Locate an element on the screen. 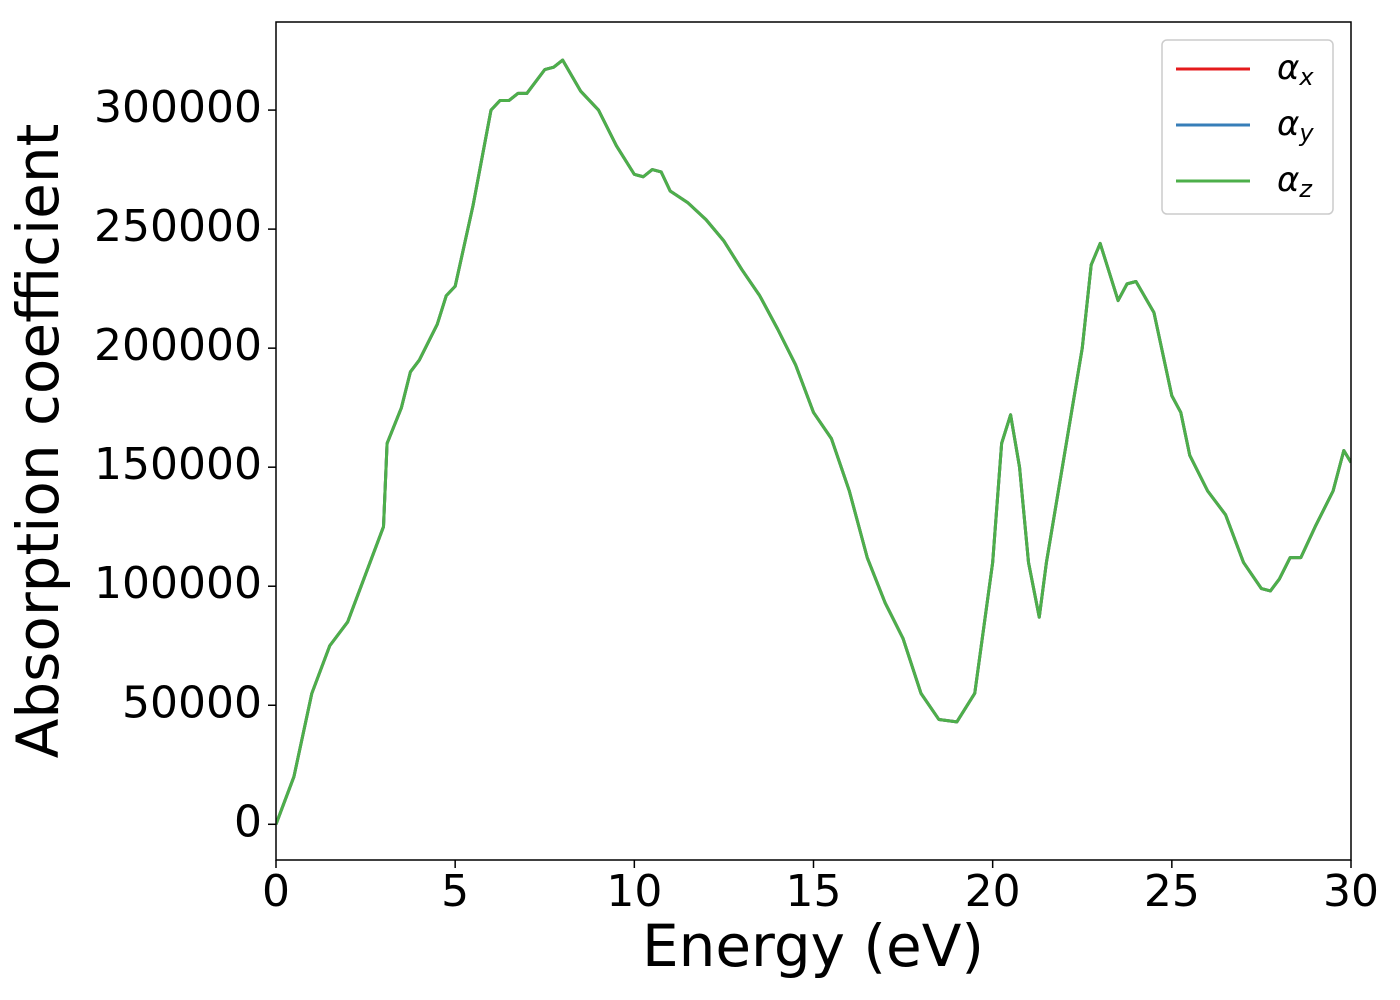  x-tick-label: 25 is located at coordinates (1172, 891).